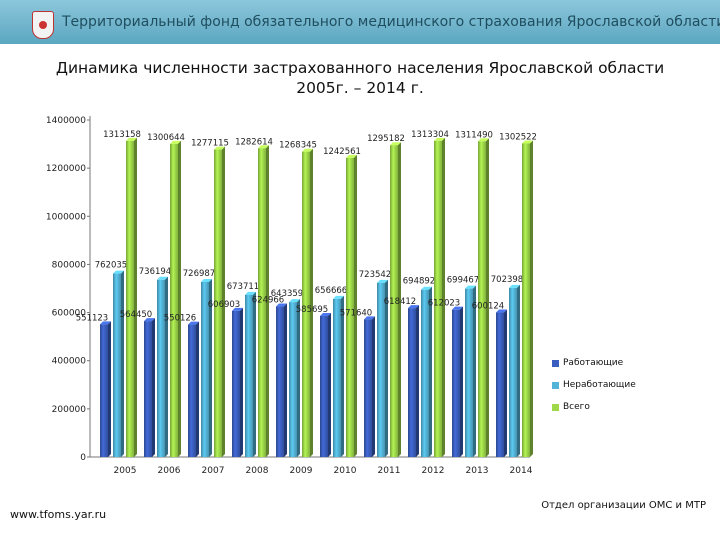  Describe the element at coordinates (180, 319) in the screenshot. I see `data-label: 550126` at that location.